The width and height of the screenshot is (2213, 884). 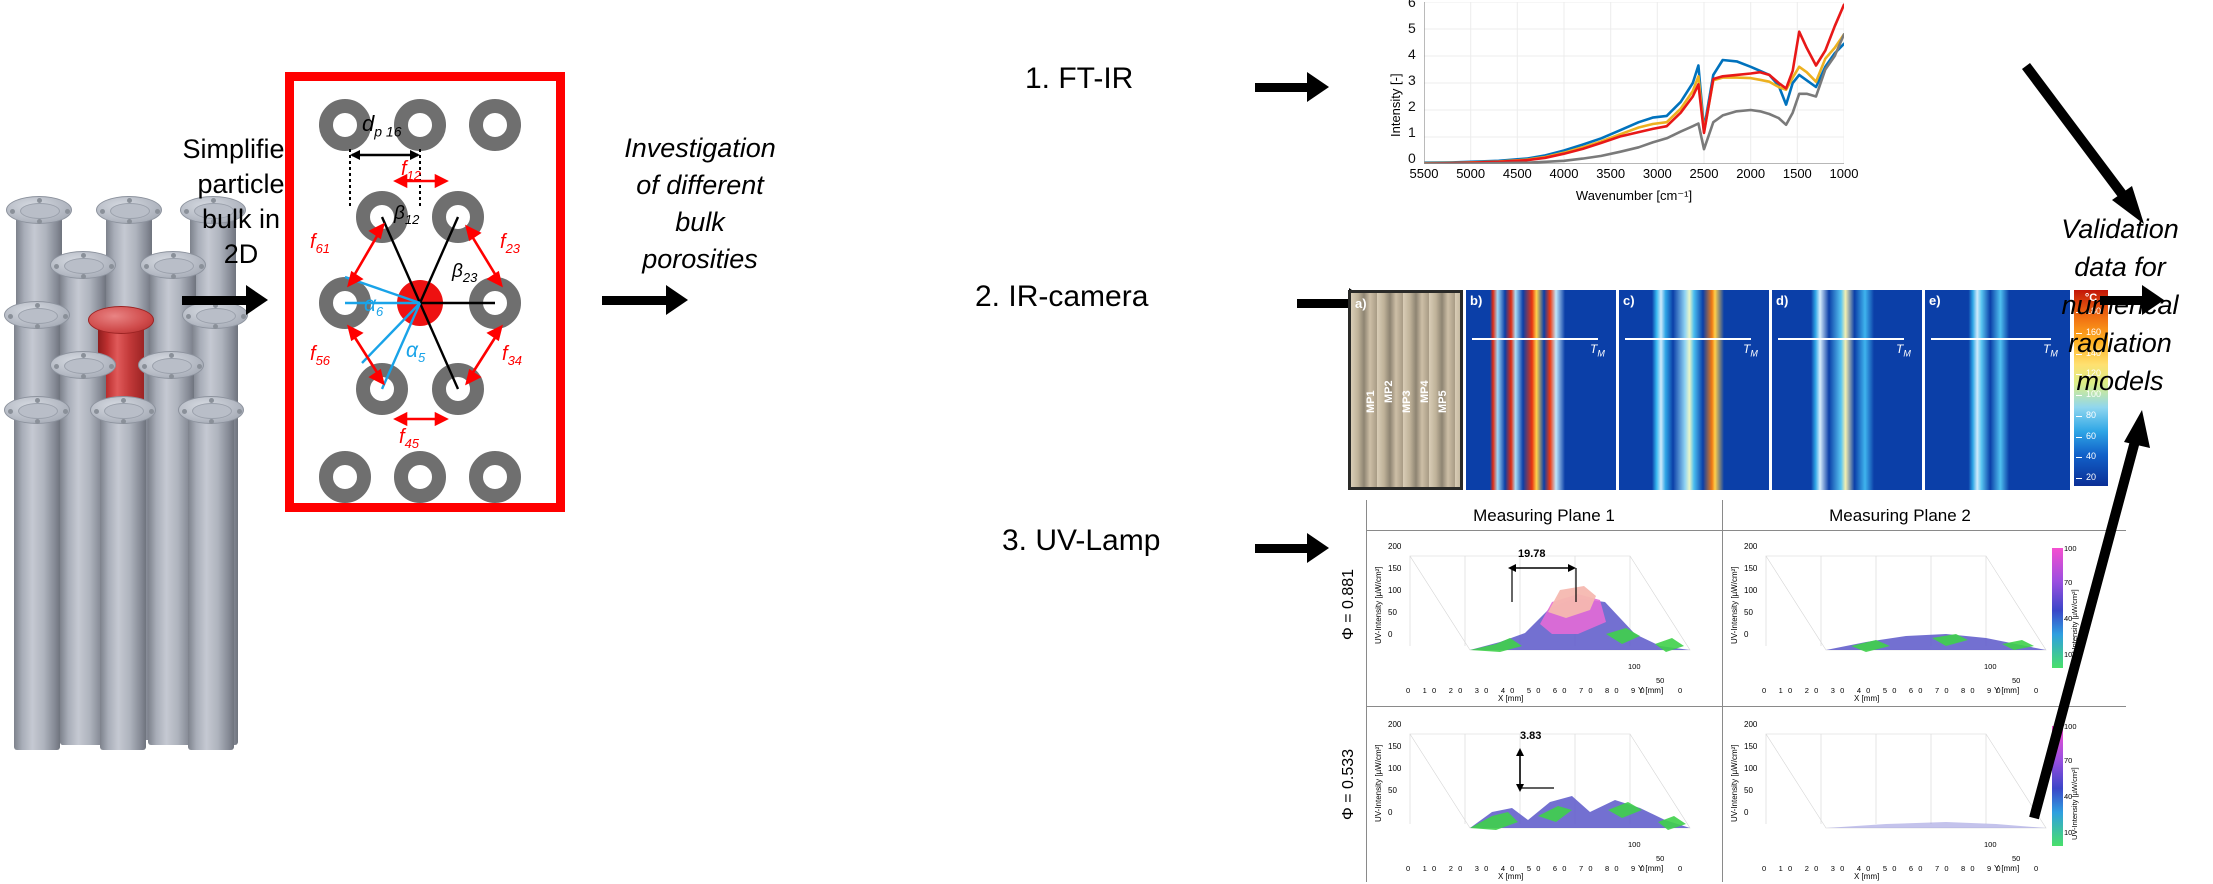 I want to click on beta-12-label: β12, so click(x=406, y=215).